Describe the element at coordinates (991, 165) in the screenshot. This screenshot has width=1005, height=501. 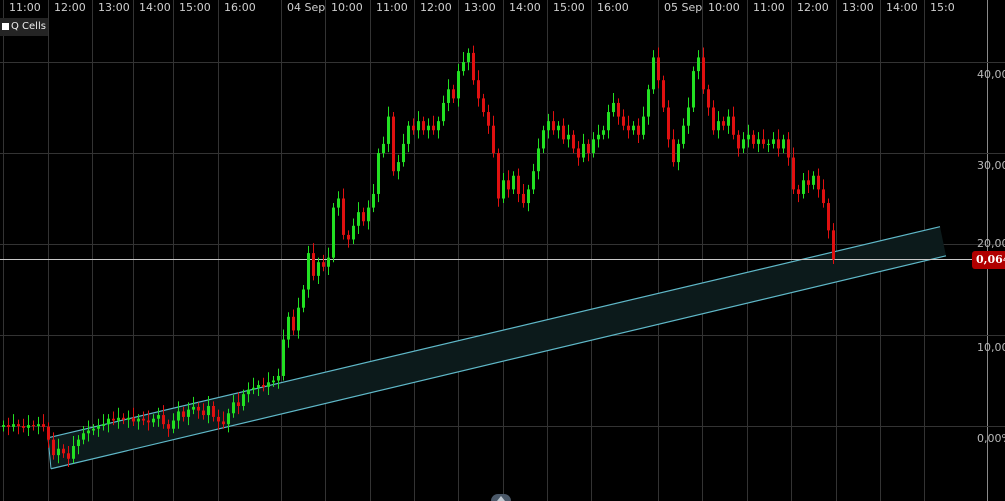
I see `value-axis-label: 30,00` at that location.